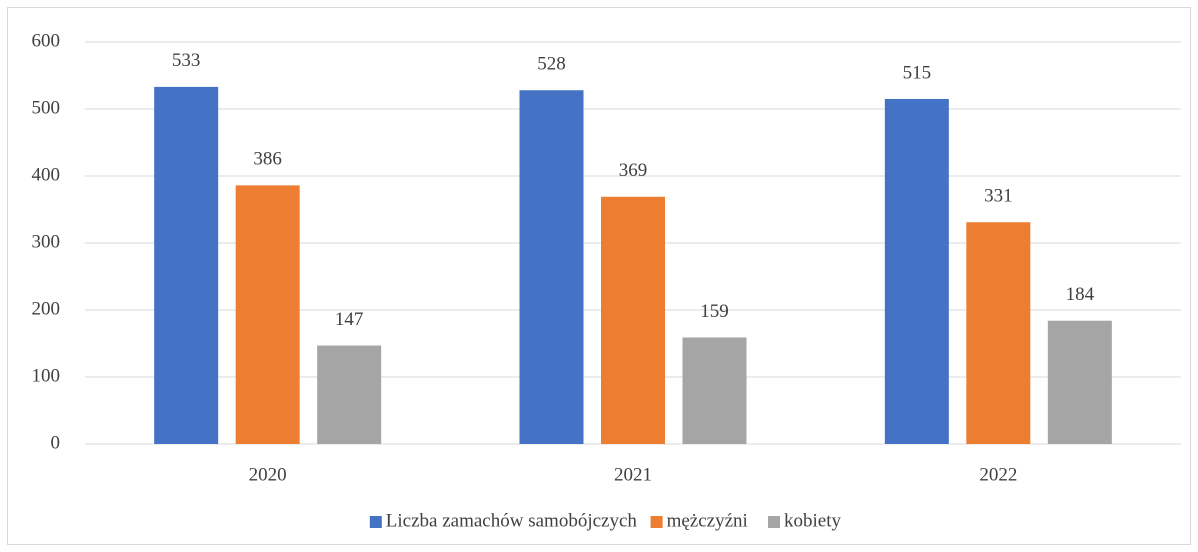 Image resolution: width=1198 pixels, height=552 pixels. I want to click on data-label: 147, so click(349, 319).